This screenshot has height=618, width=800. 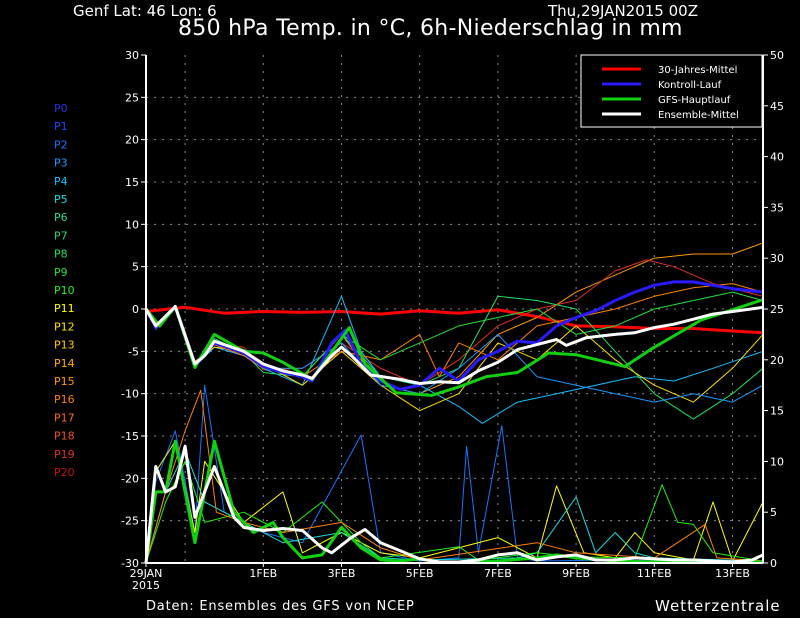 I want to click on member-label-p2: P2, so click(x=61, y=144).